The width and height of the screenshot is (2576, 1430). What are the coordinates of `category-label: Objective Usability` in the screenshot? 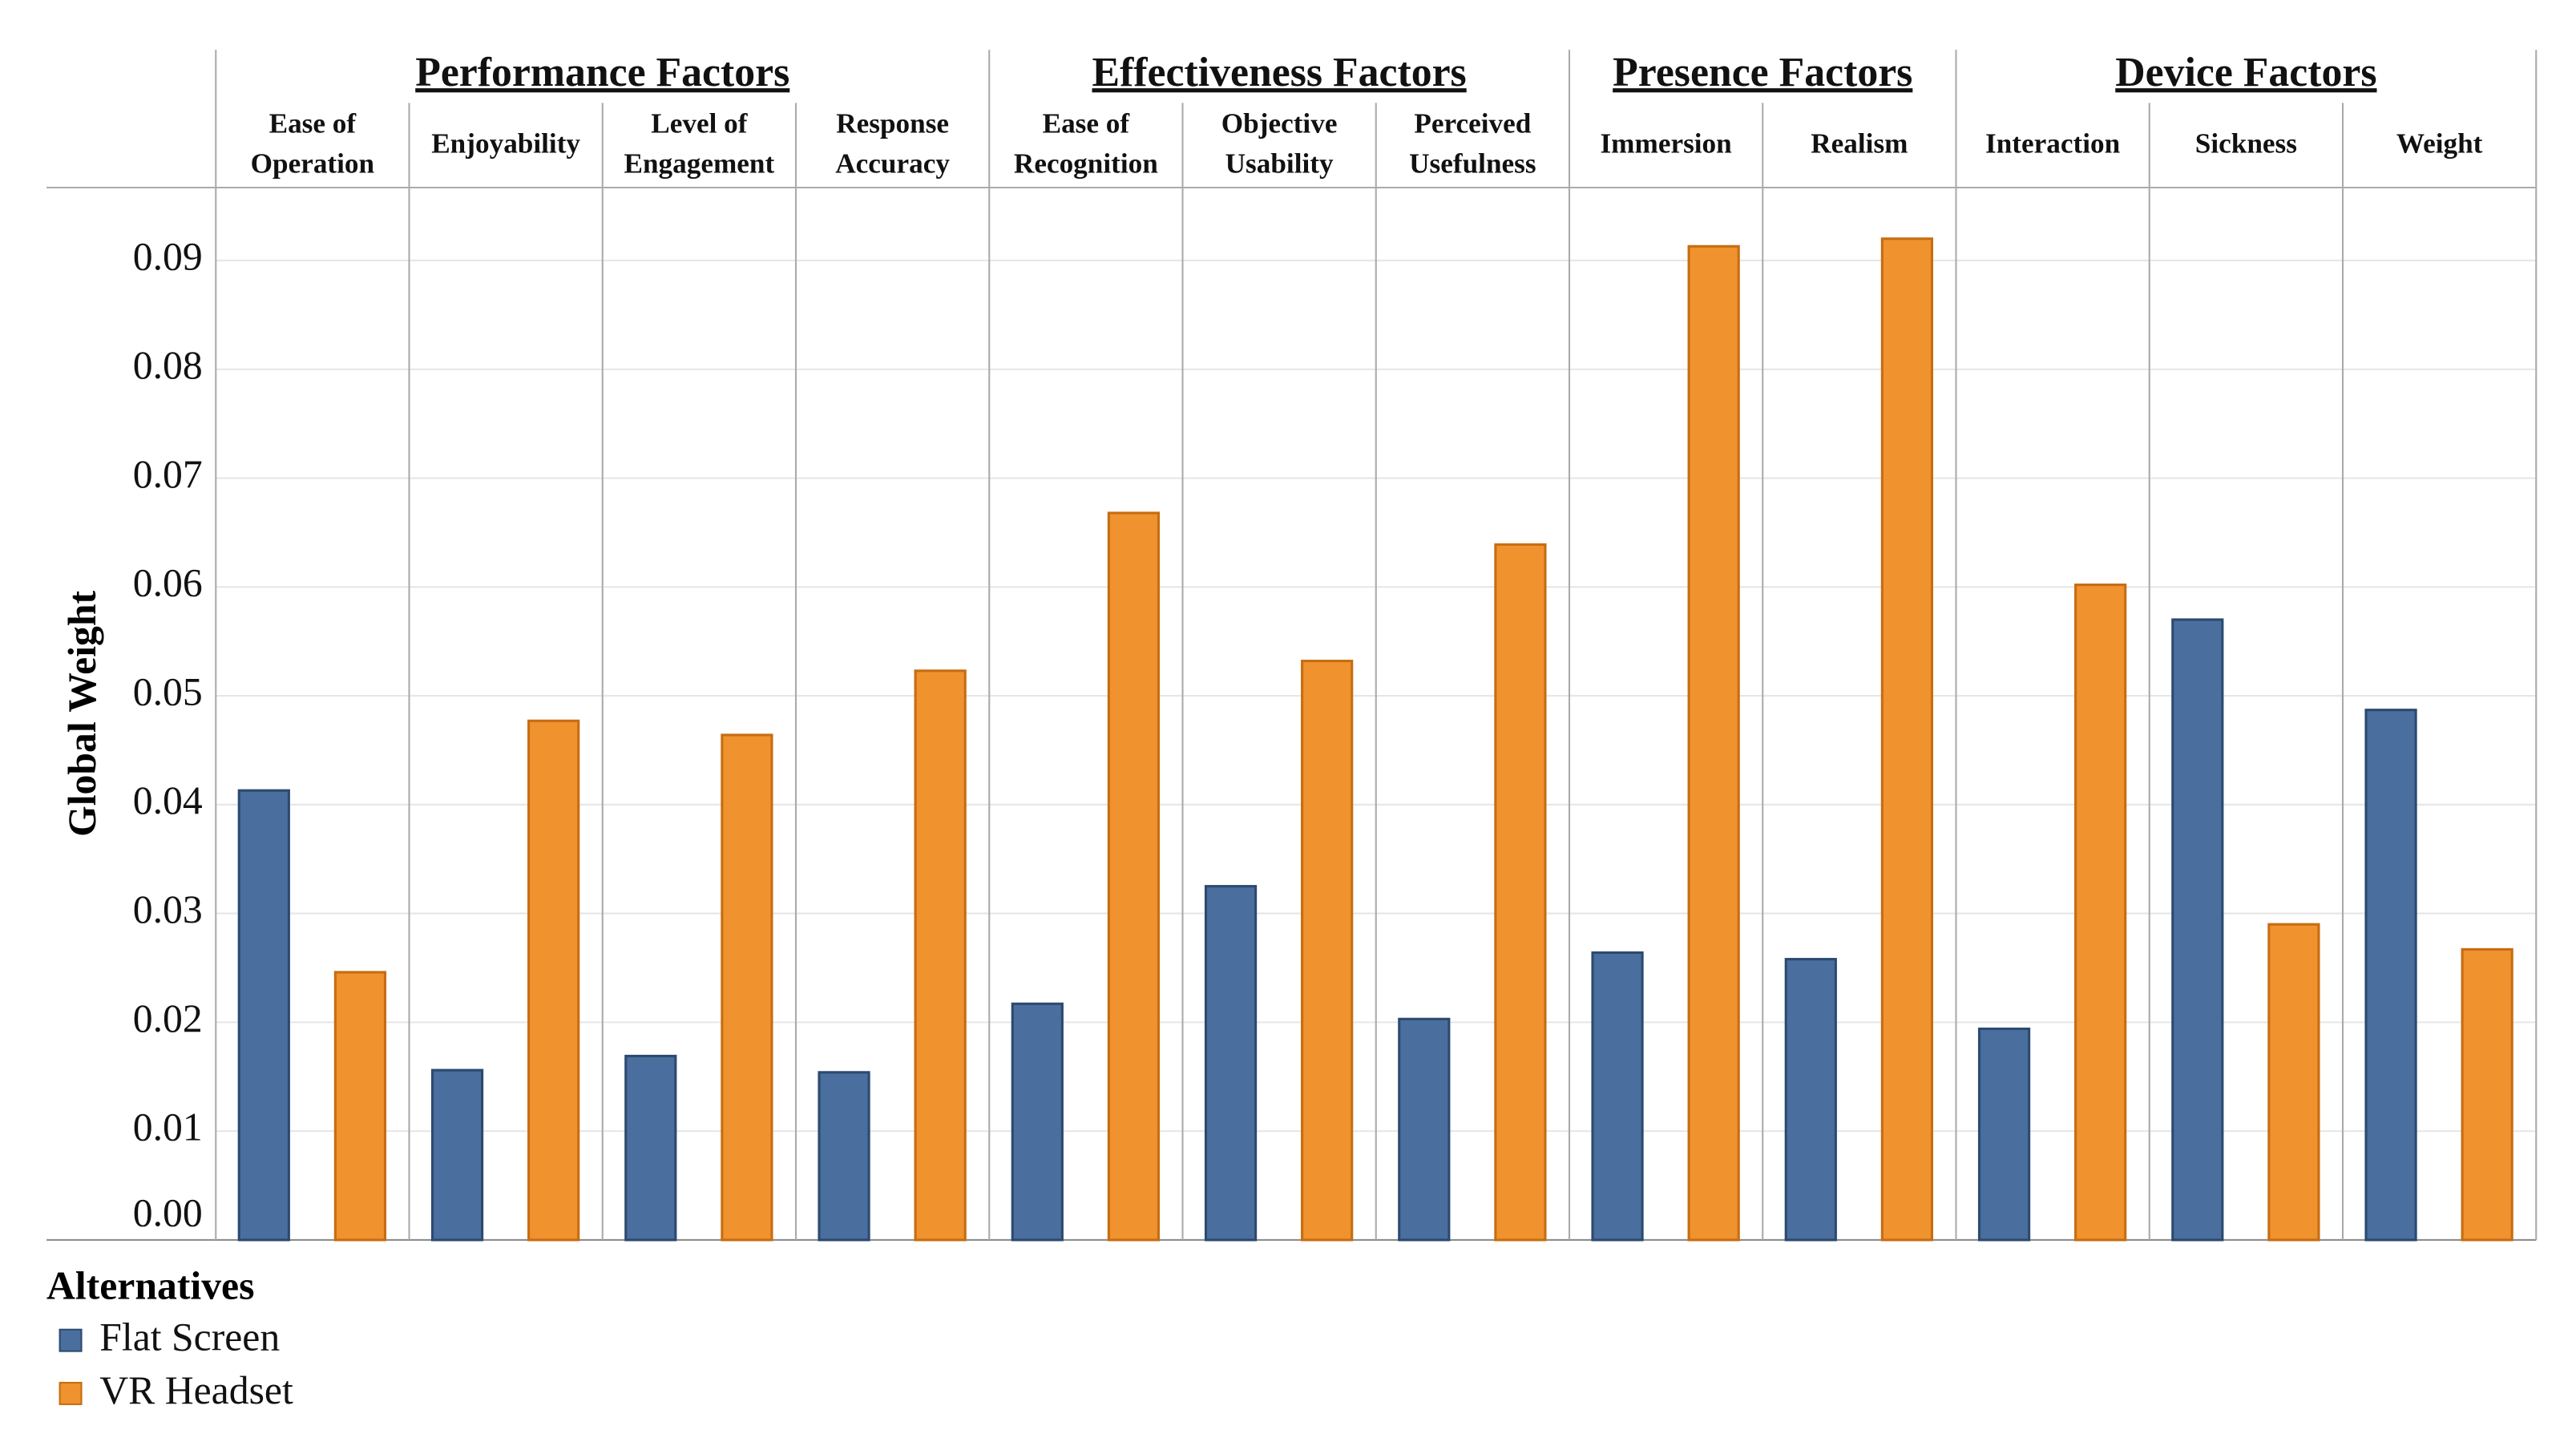 It's located at (1279, 143).